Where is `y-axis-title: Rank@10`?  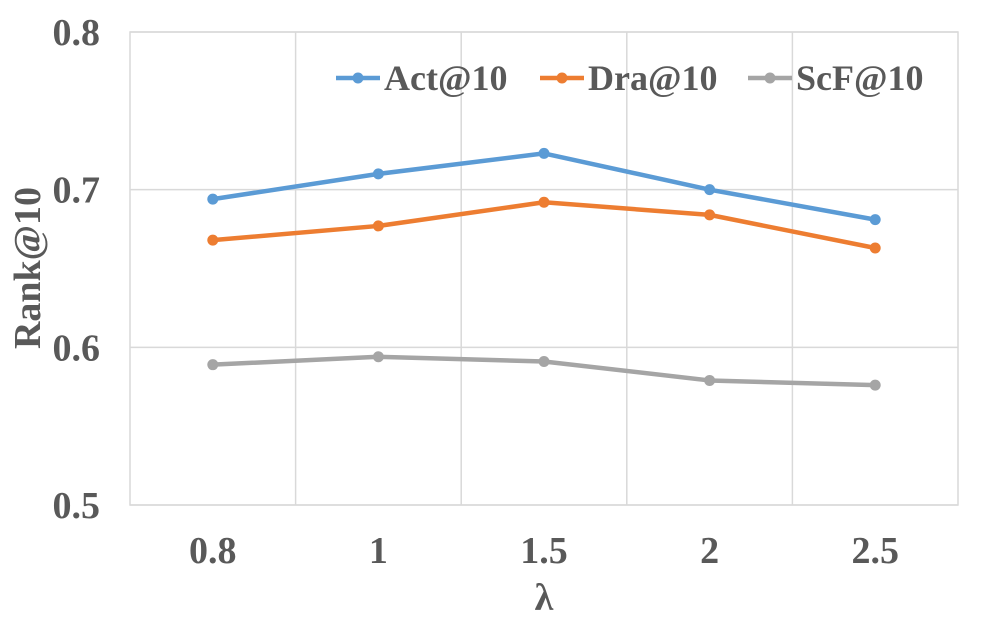
y-axis-title: Rank@10 is located at coordinates (28, 268).